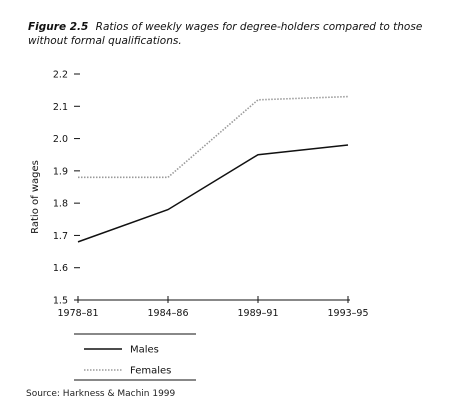  Describe the element at coordinates (347, 313) in the screenshot. I see `x-tick-label: 1993–95` at that location.